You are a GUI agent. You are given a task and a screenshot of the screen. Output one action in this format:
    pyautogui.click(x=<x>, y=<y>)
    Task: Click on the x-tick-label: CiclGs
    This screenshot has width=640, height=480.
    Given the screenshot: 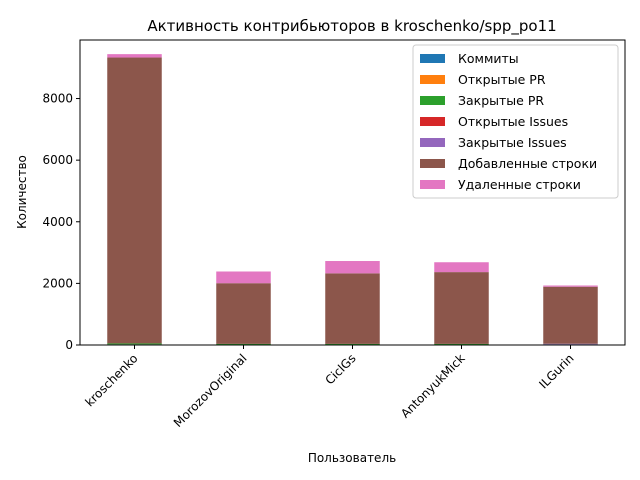 What is the action you would take?
    pyautogui.click(x=340, y=369)
    